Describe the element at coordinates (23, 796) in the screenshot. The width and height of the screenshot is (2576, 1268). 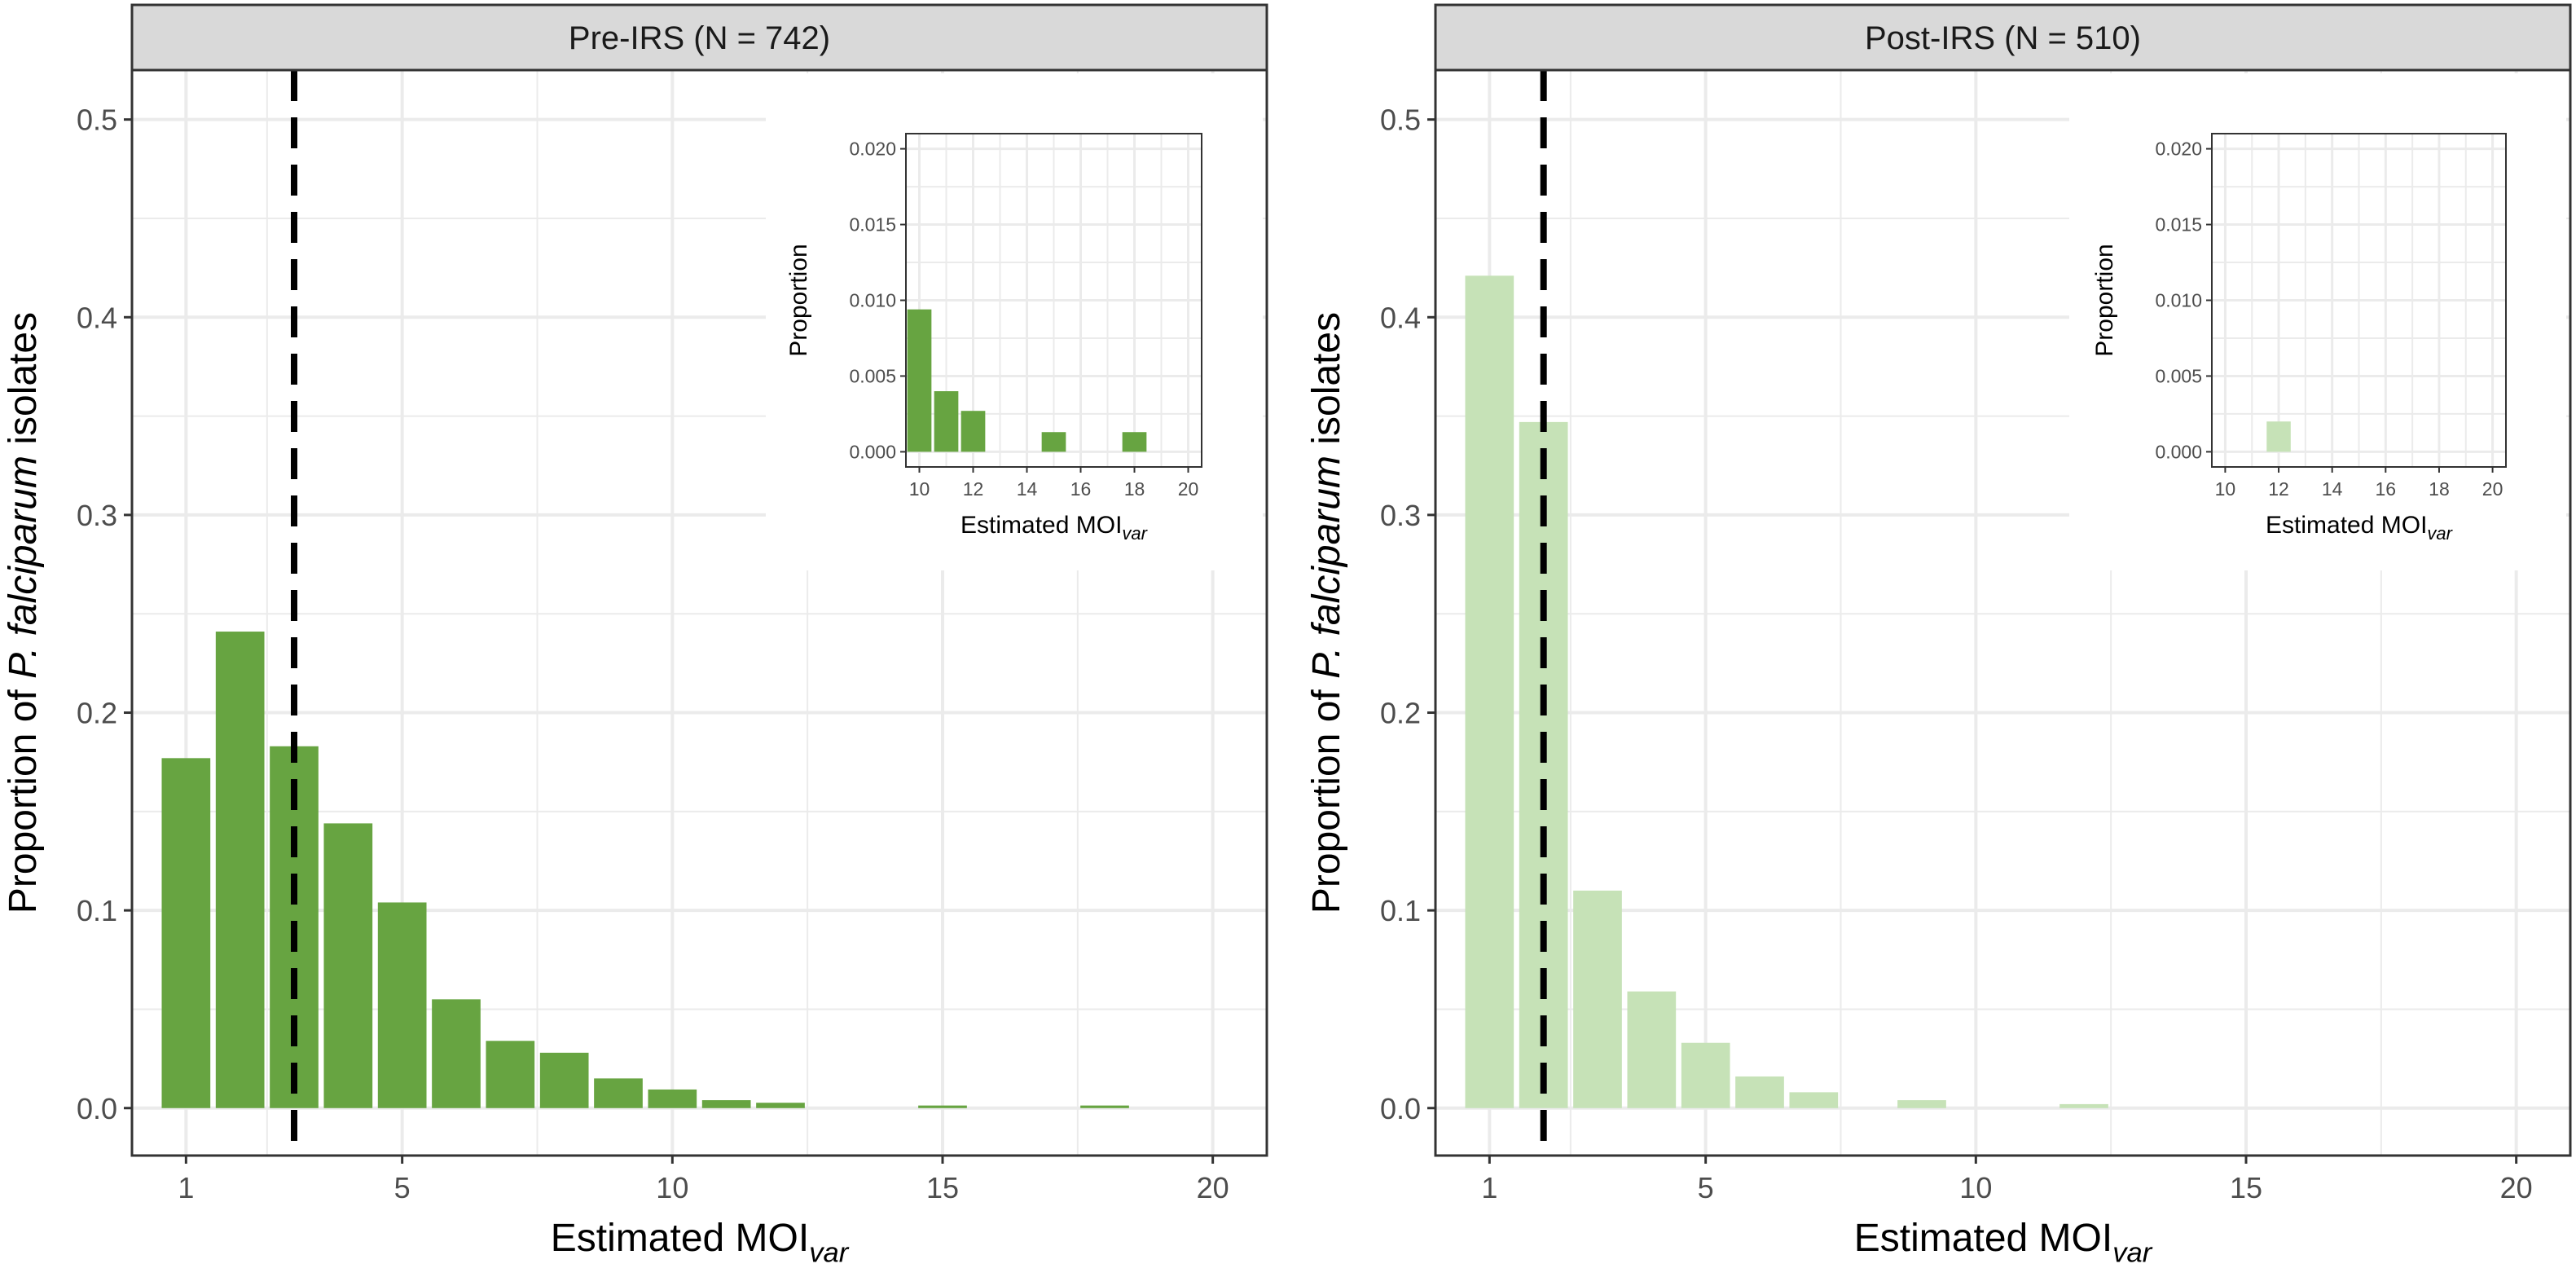
I see `pre-y-axis-title-prefix: Proportion of` at that location.